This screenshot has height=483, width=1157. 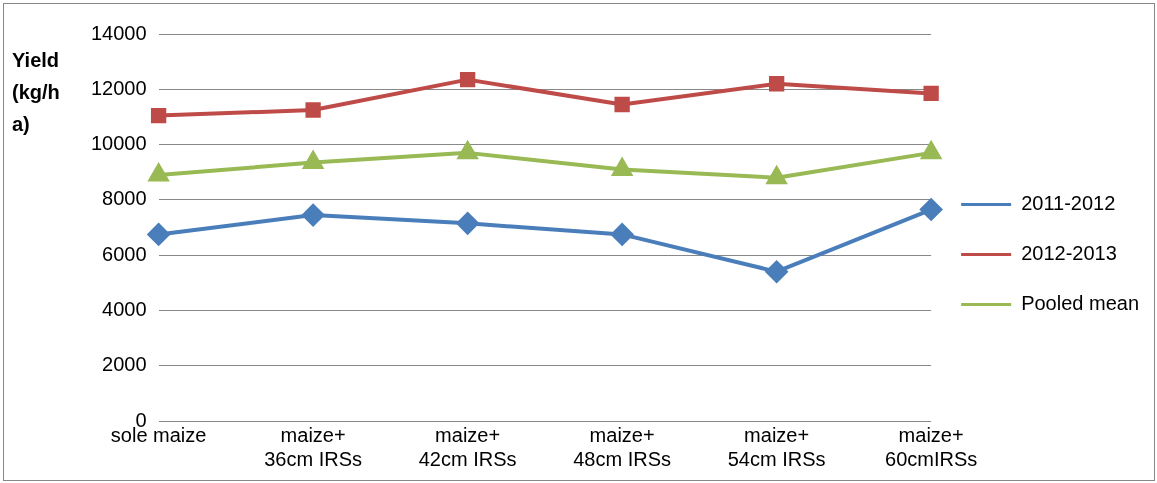 What do you see at coordinates (118, 143) in the screenshot?
I see `y-tick-label: 10000` at bounding box center [118, 143].